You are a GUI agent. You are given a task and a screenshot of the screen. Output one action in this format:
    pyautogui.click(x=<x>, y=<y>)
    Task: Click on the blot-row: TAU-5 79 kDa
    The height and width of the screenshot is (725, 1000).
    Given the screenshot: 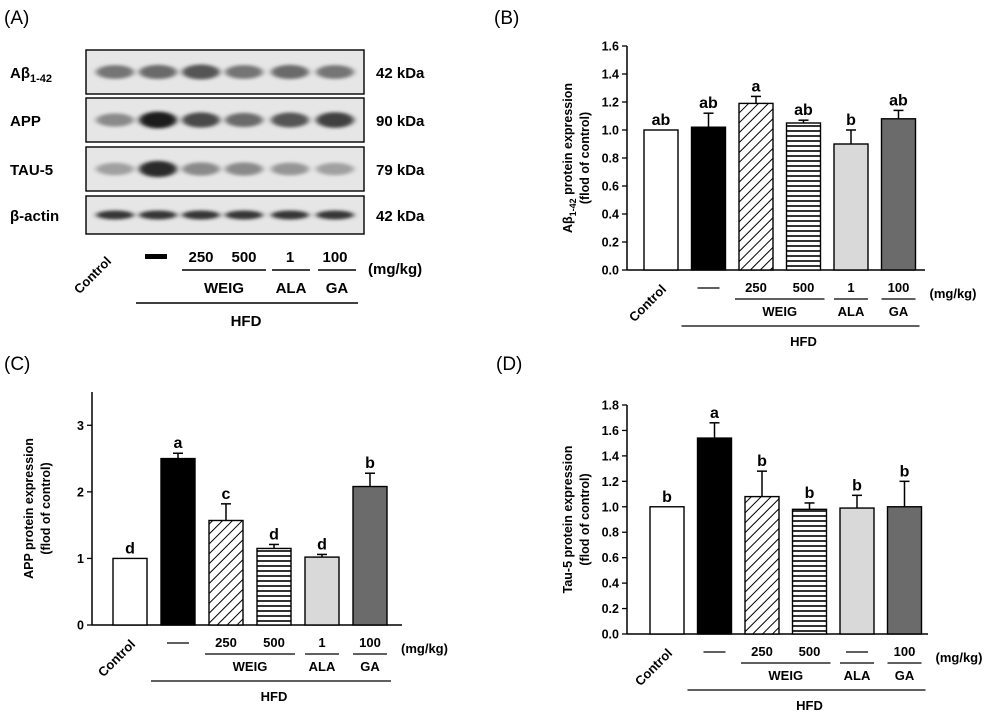 What is the action you would take?
    pyautogui.click(x=217, y=169)
    